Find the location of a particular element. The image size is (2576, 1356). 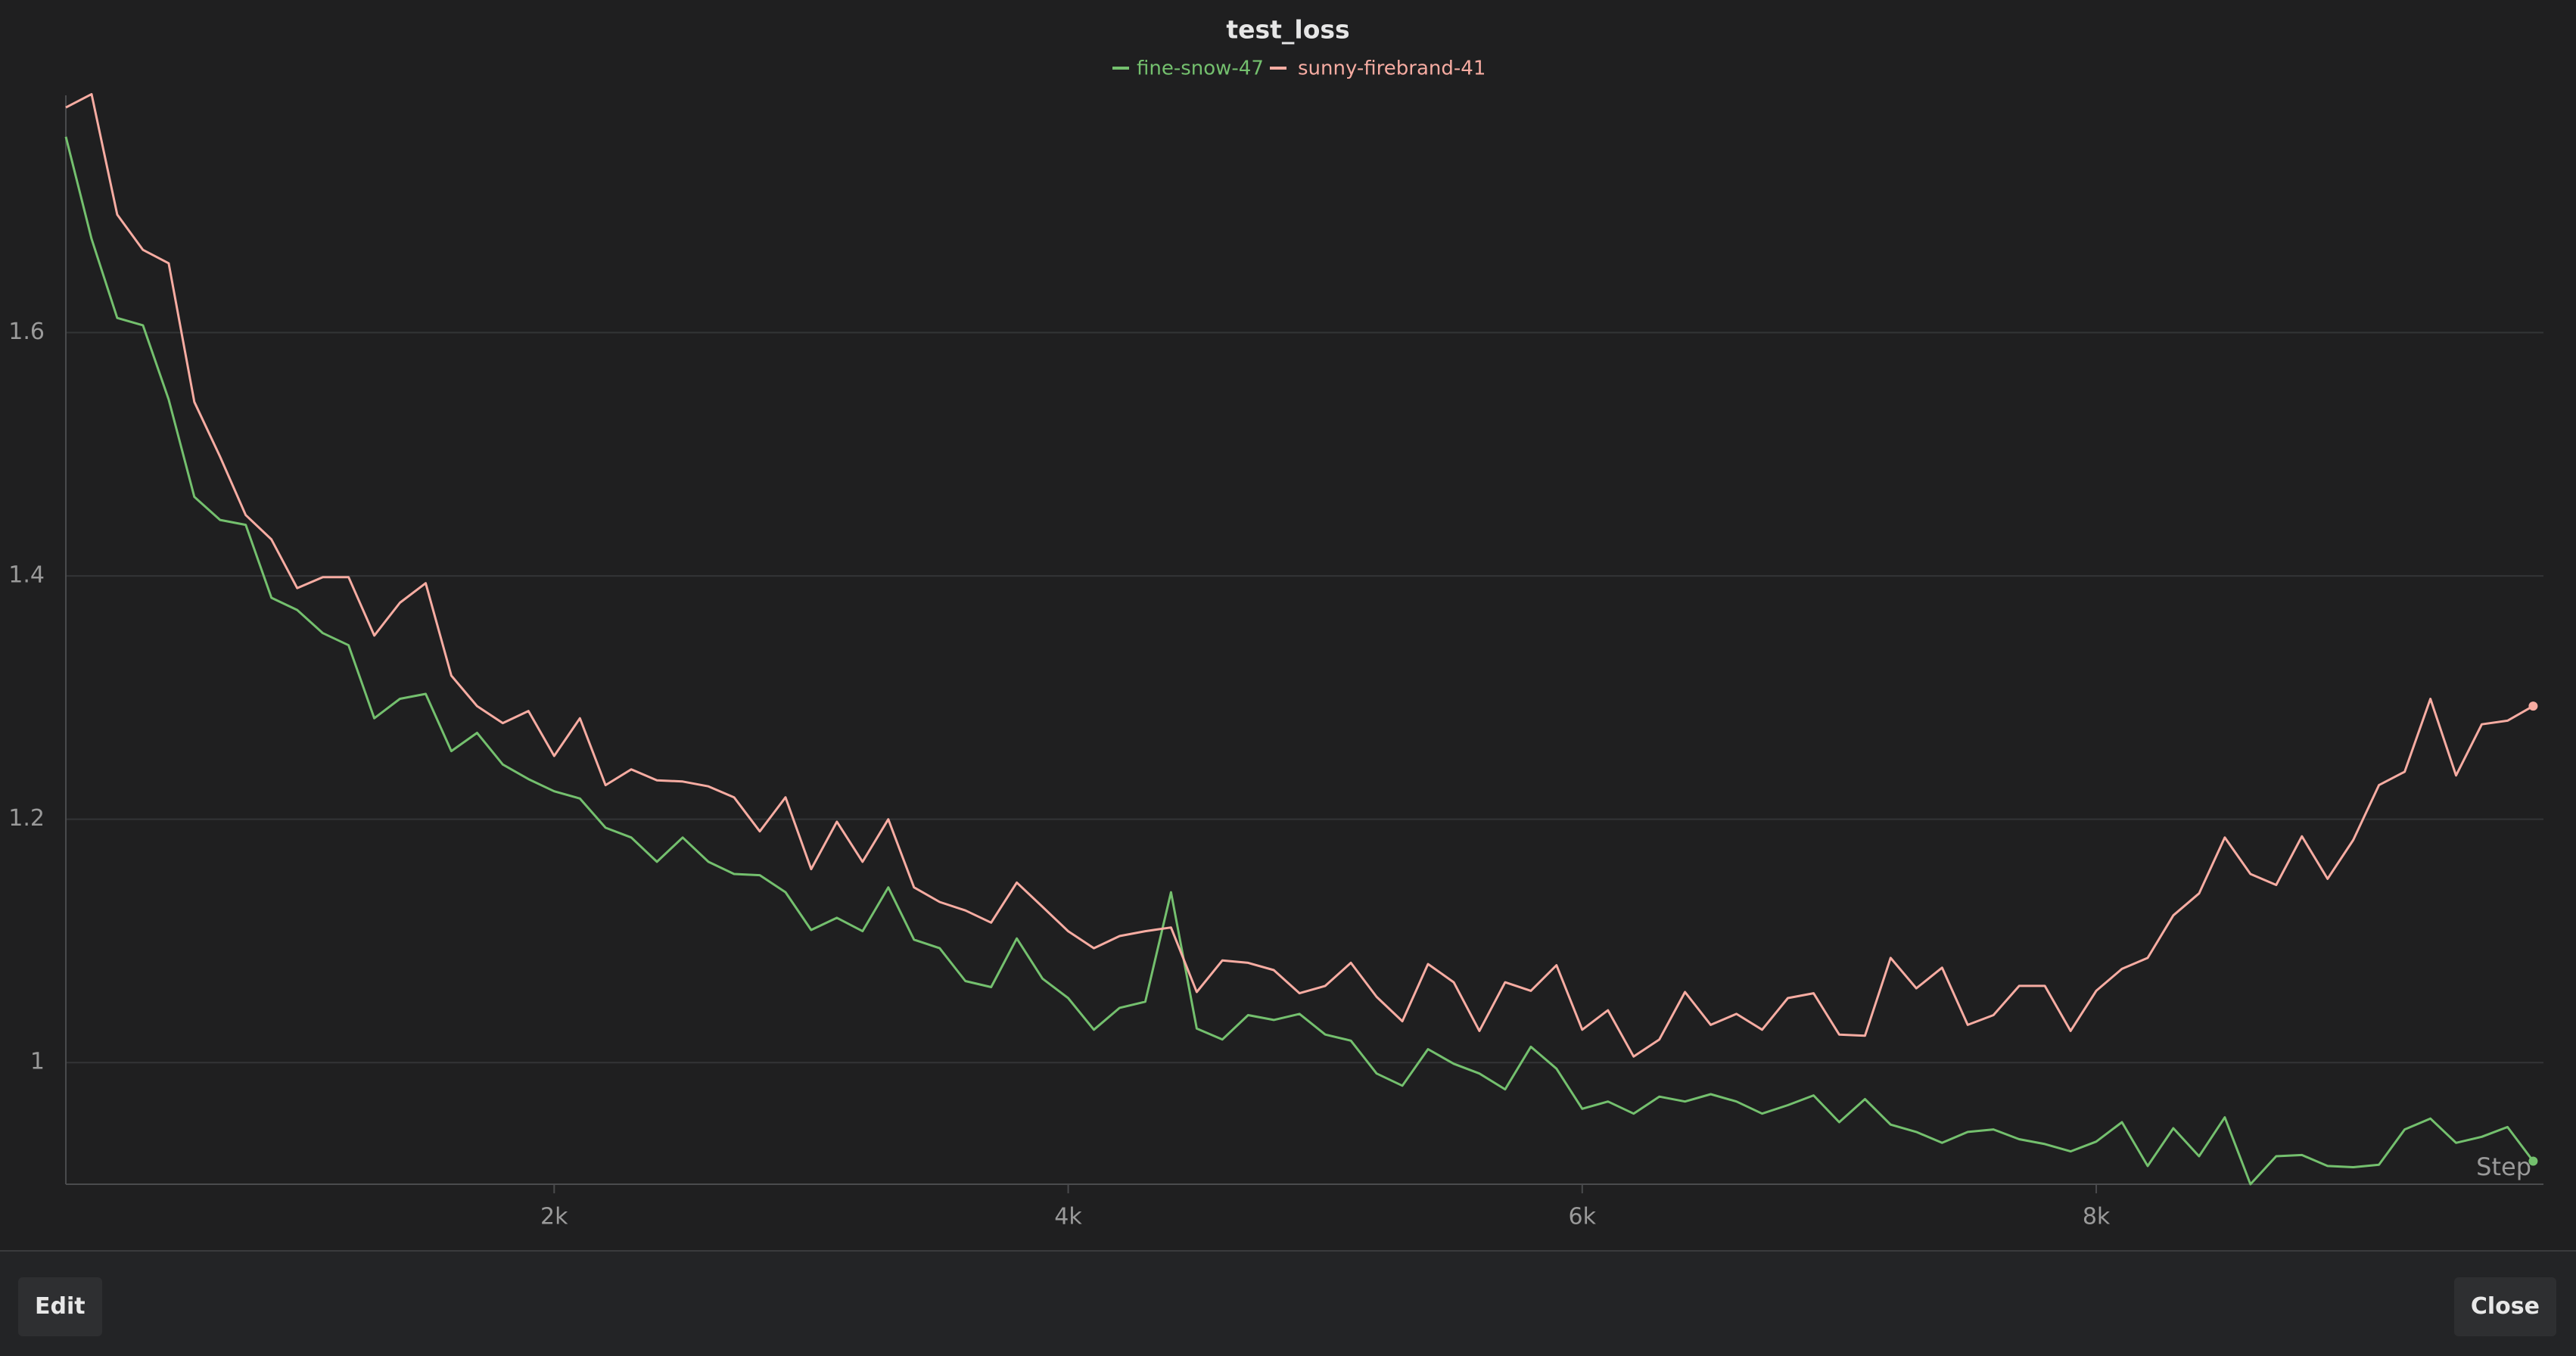

y-tick-label: 1.4 is located at coordinates (26, 575).